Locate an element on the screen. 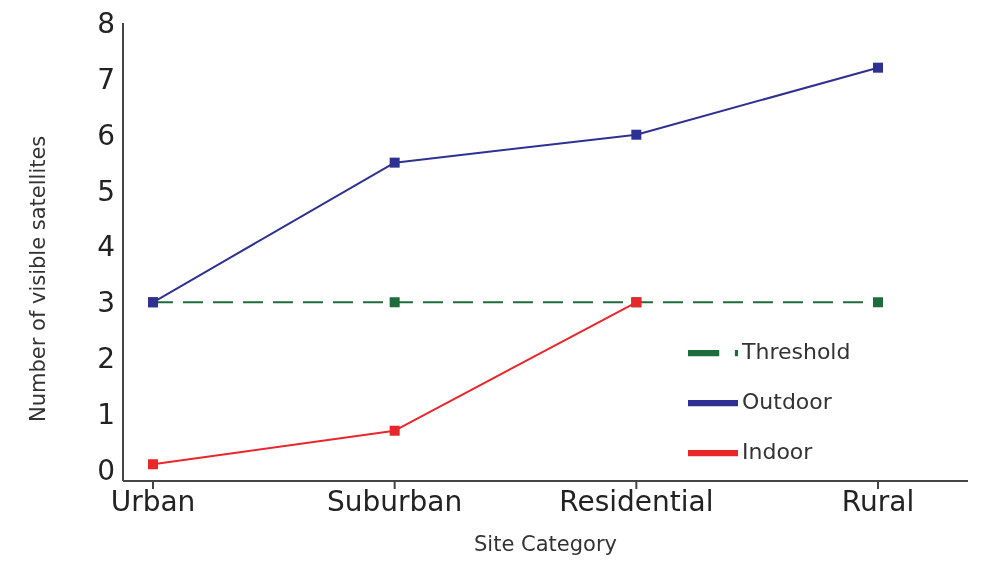 The width and height of the screenshot is (1006, 576). y-tick-label: 2 is located at coordinates (106, 359).